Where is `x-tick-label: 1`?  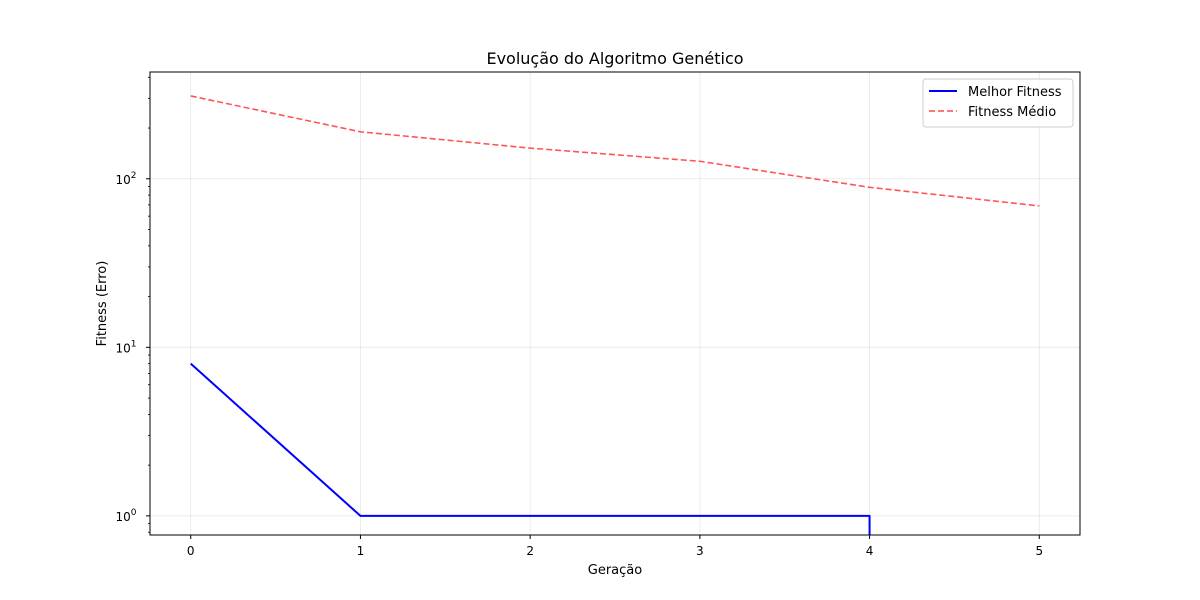
x-tick-label: 1 is located at coordinates (361, 551).